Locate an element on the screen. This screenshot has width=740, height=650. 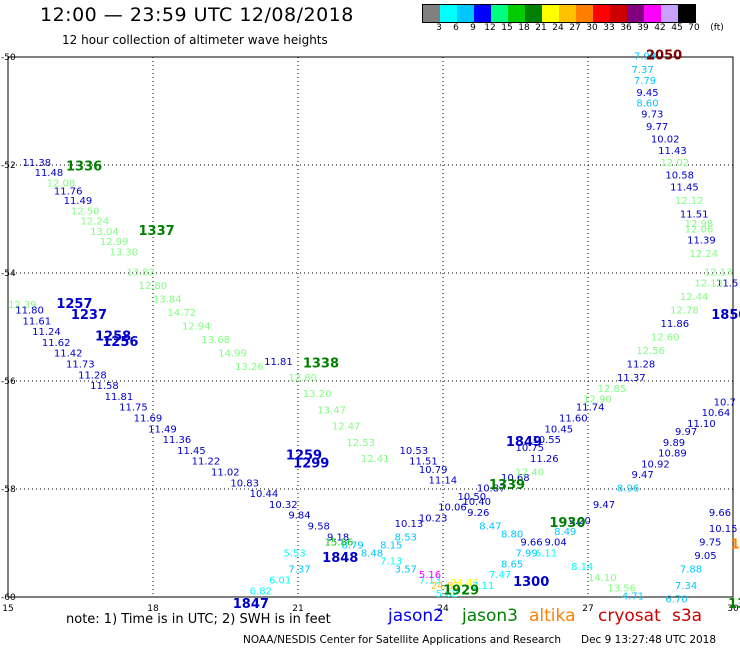
pass-time-label: 1237 is located at coordinates (89, 315).